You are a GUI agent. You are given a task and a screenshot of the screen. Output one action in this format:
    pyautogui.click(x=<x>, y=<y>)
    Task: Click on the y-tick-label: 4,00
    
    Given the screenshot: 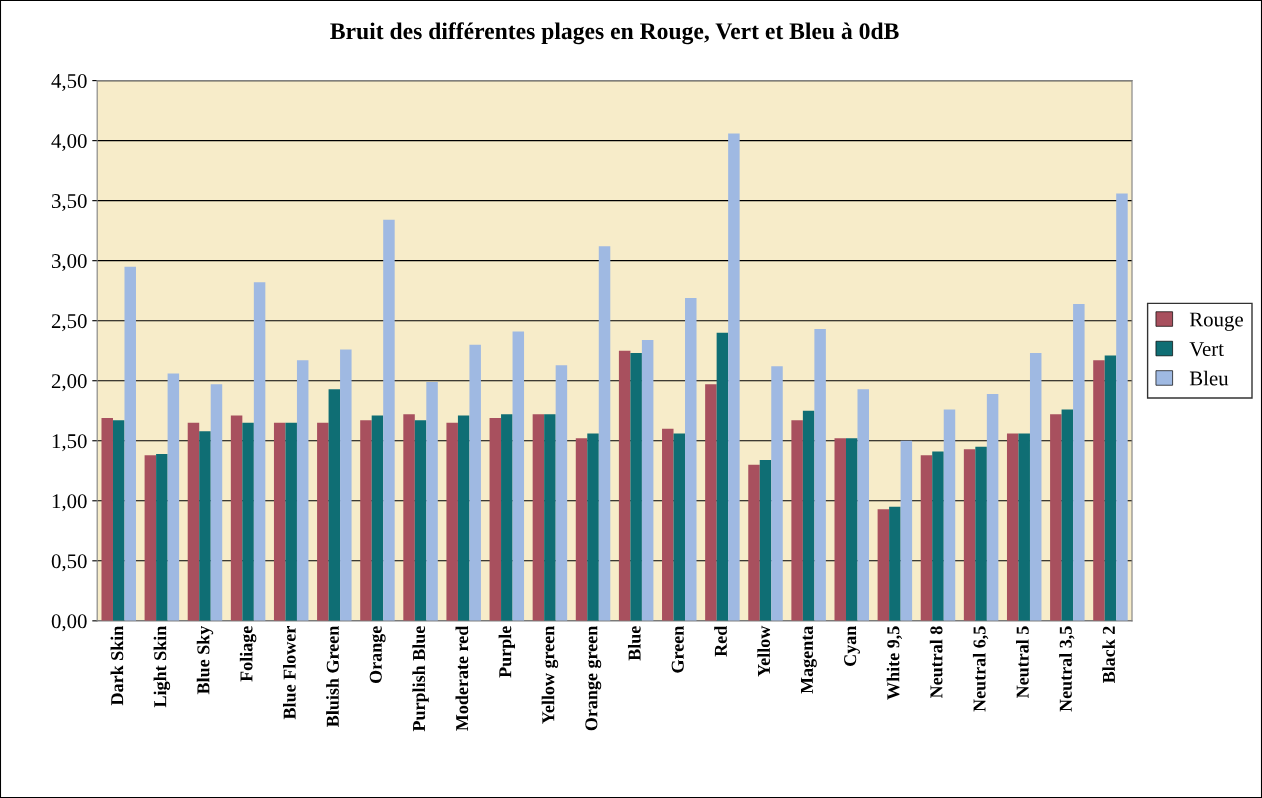 What is the action you would take?
    pyautogui.click(x=69, y=143)
    